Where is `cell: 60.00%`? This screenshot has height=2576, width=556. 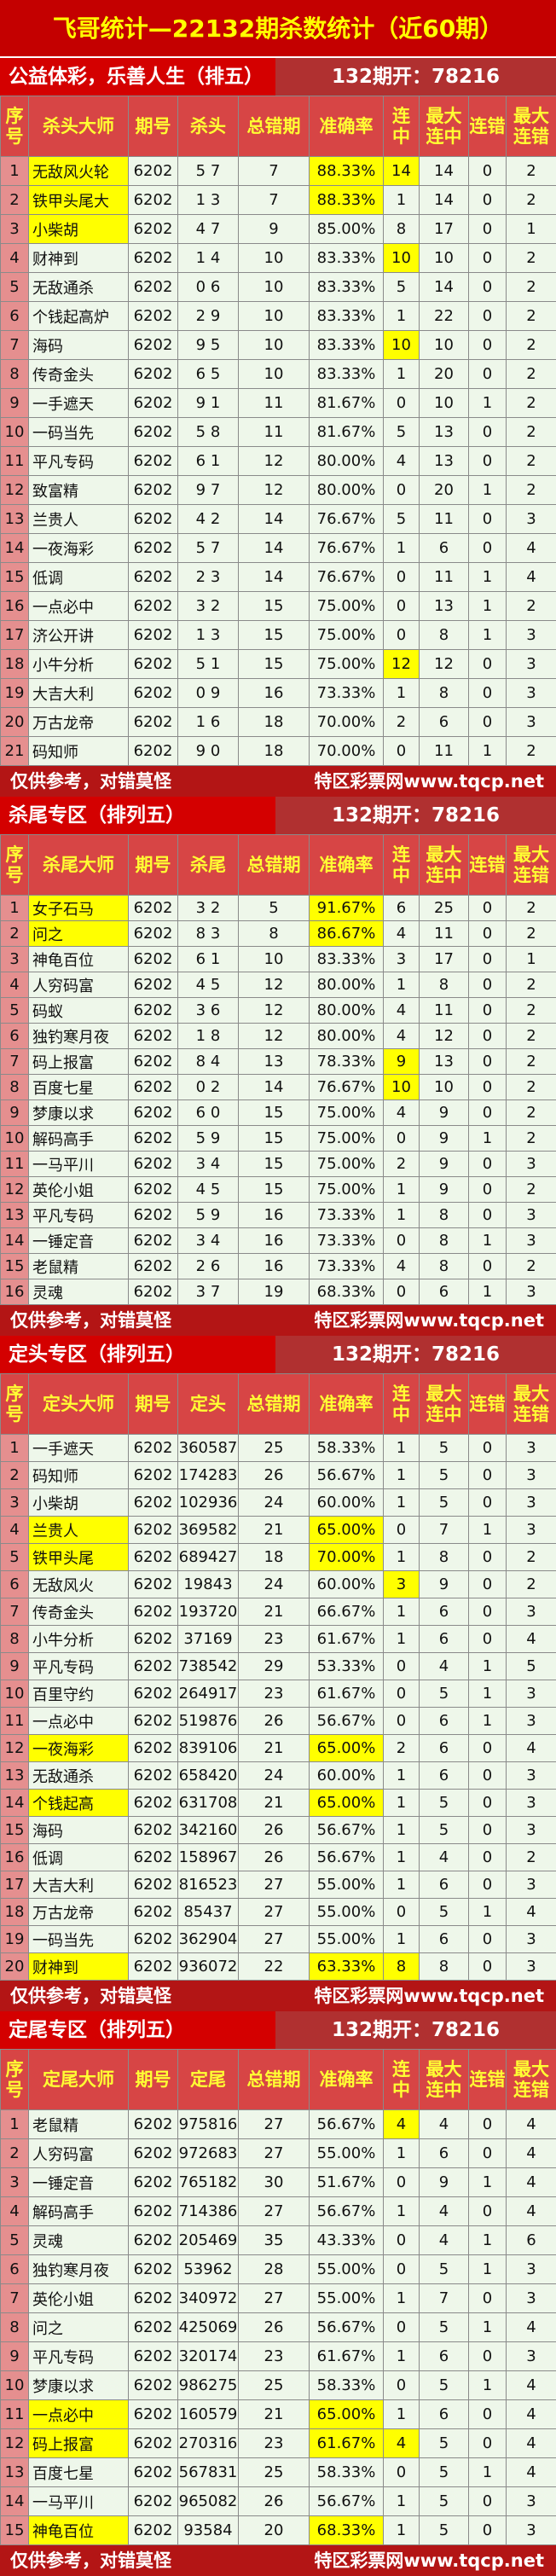 cell: 60.00% is located at coordinates (346, 1775).